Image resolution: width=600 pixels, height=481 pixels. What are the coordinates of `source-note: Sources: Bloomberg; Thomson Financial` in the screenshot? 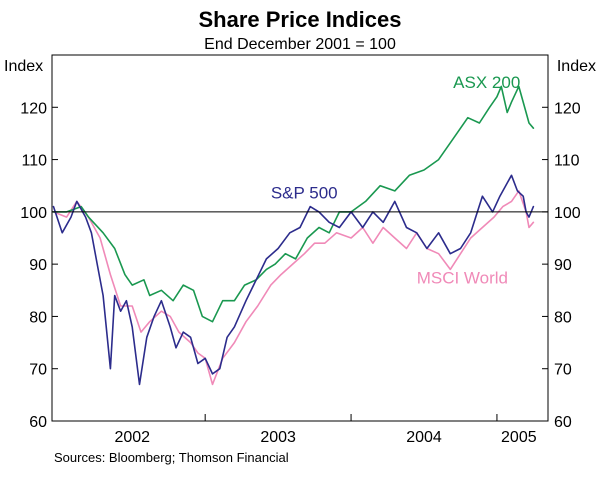 It's located at (171, 457).